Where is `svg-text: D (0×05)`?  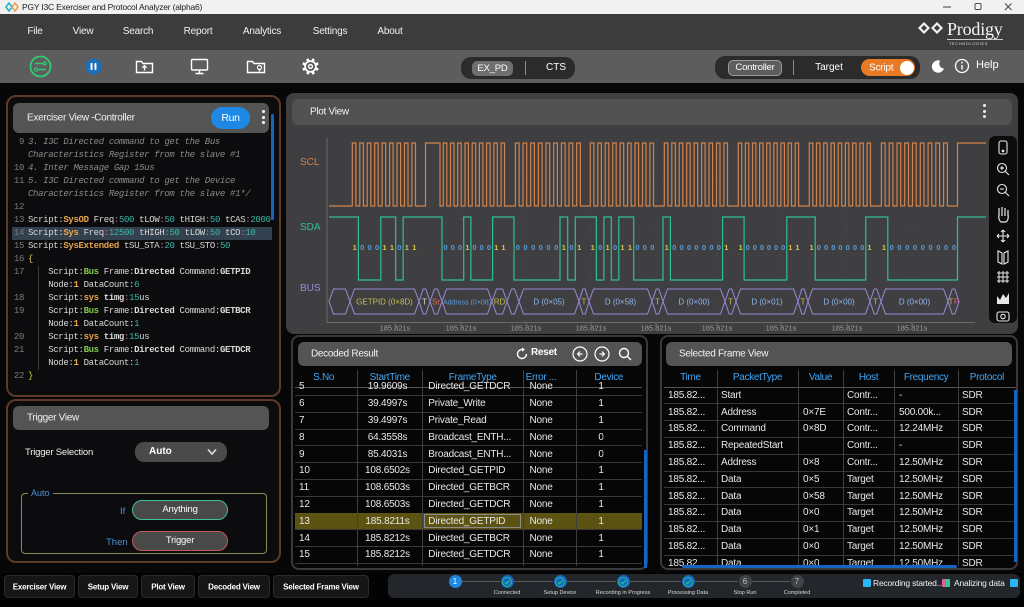 svg-text: D (0×05) is located at coordinates (549, 302).